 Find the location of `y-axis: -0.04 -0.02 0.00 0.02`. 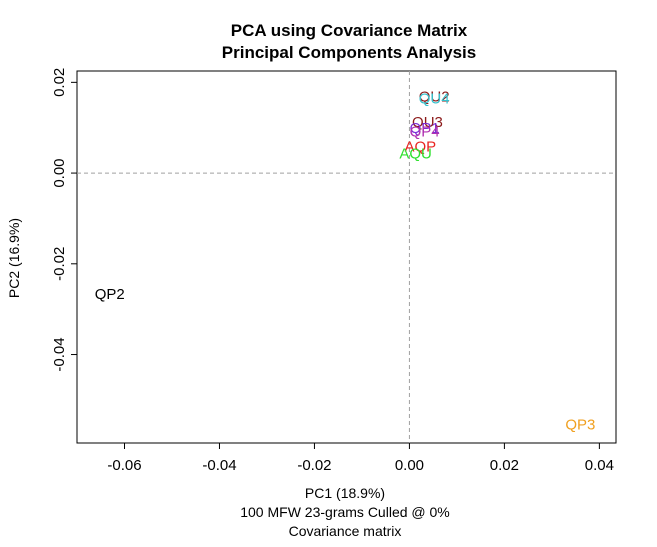

y-axis: -0.04 -0.02 0.00 0.02 is located at coordinates (64, 220).